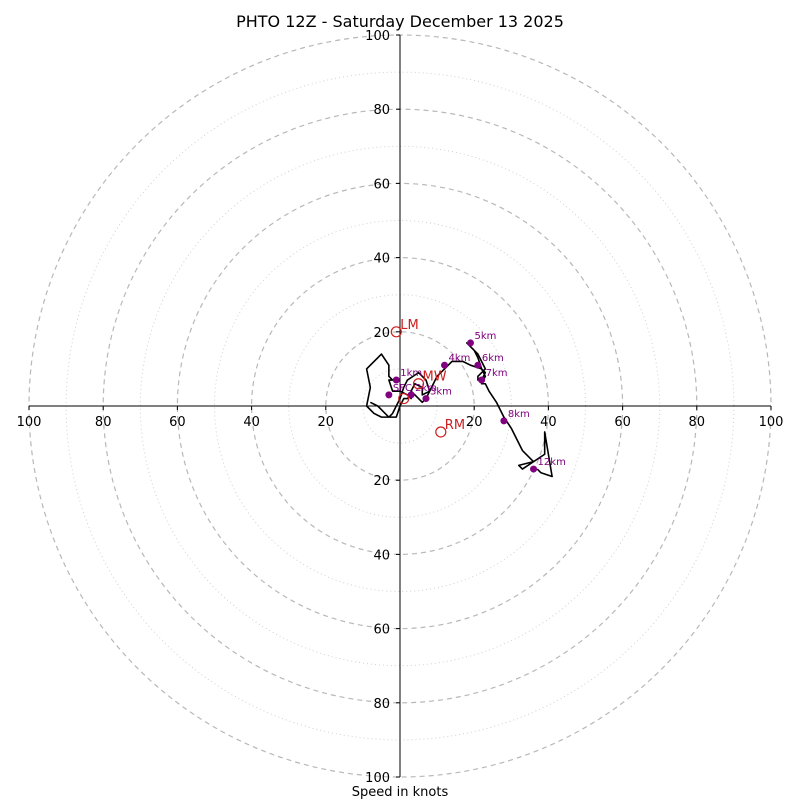 This screenshot has height=800, width=800. Describe the element at coordinates (381, 481) in the screenshot. I see `y-tick-label-bottom: 20` at that location.